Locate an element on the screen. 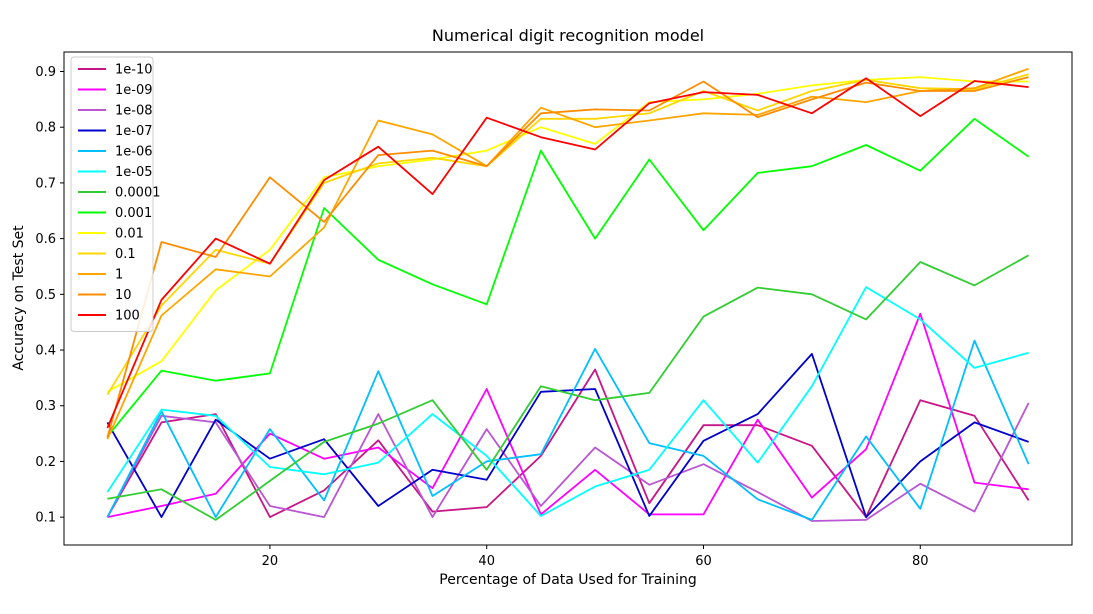 This screenshot has width=1093, height=614. legend-label-12: 100 is located at coordinates (127, 316).